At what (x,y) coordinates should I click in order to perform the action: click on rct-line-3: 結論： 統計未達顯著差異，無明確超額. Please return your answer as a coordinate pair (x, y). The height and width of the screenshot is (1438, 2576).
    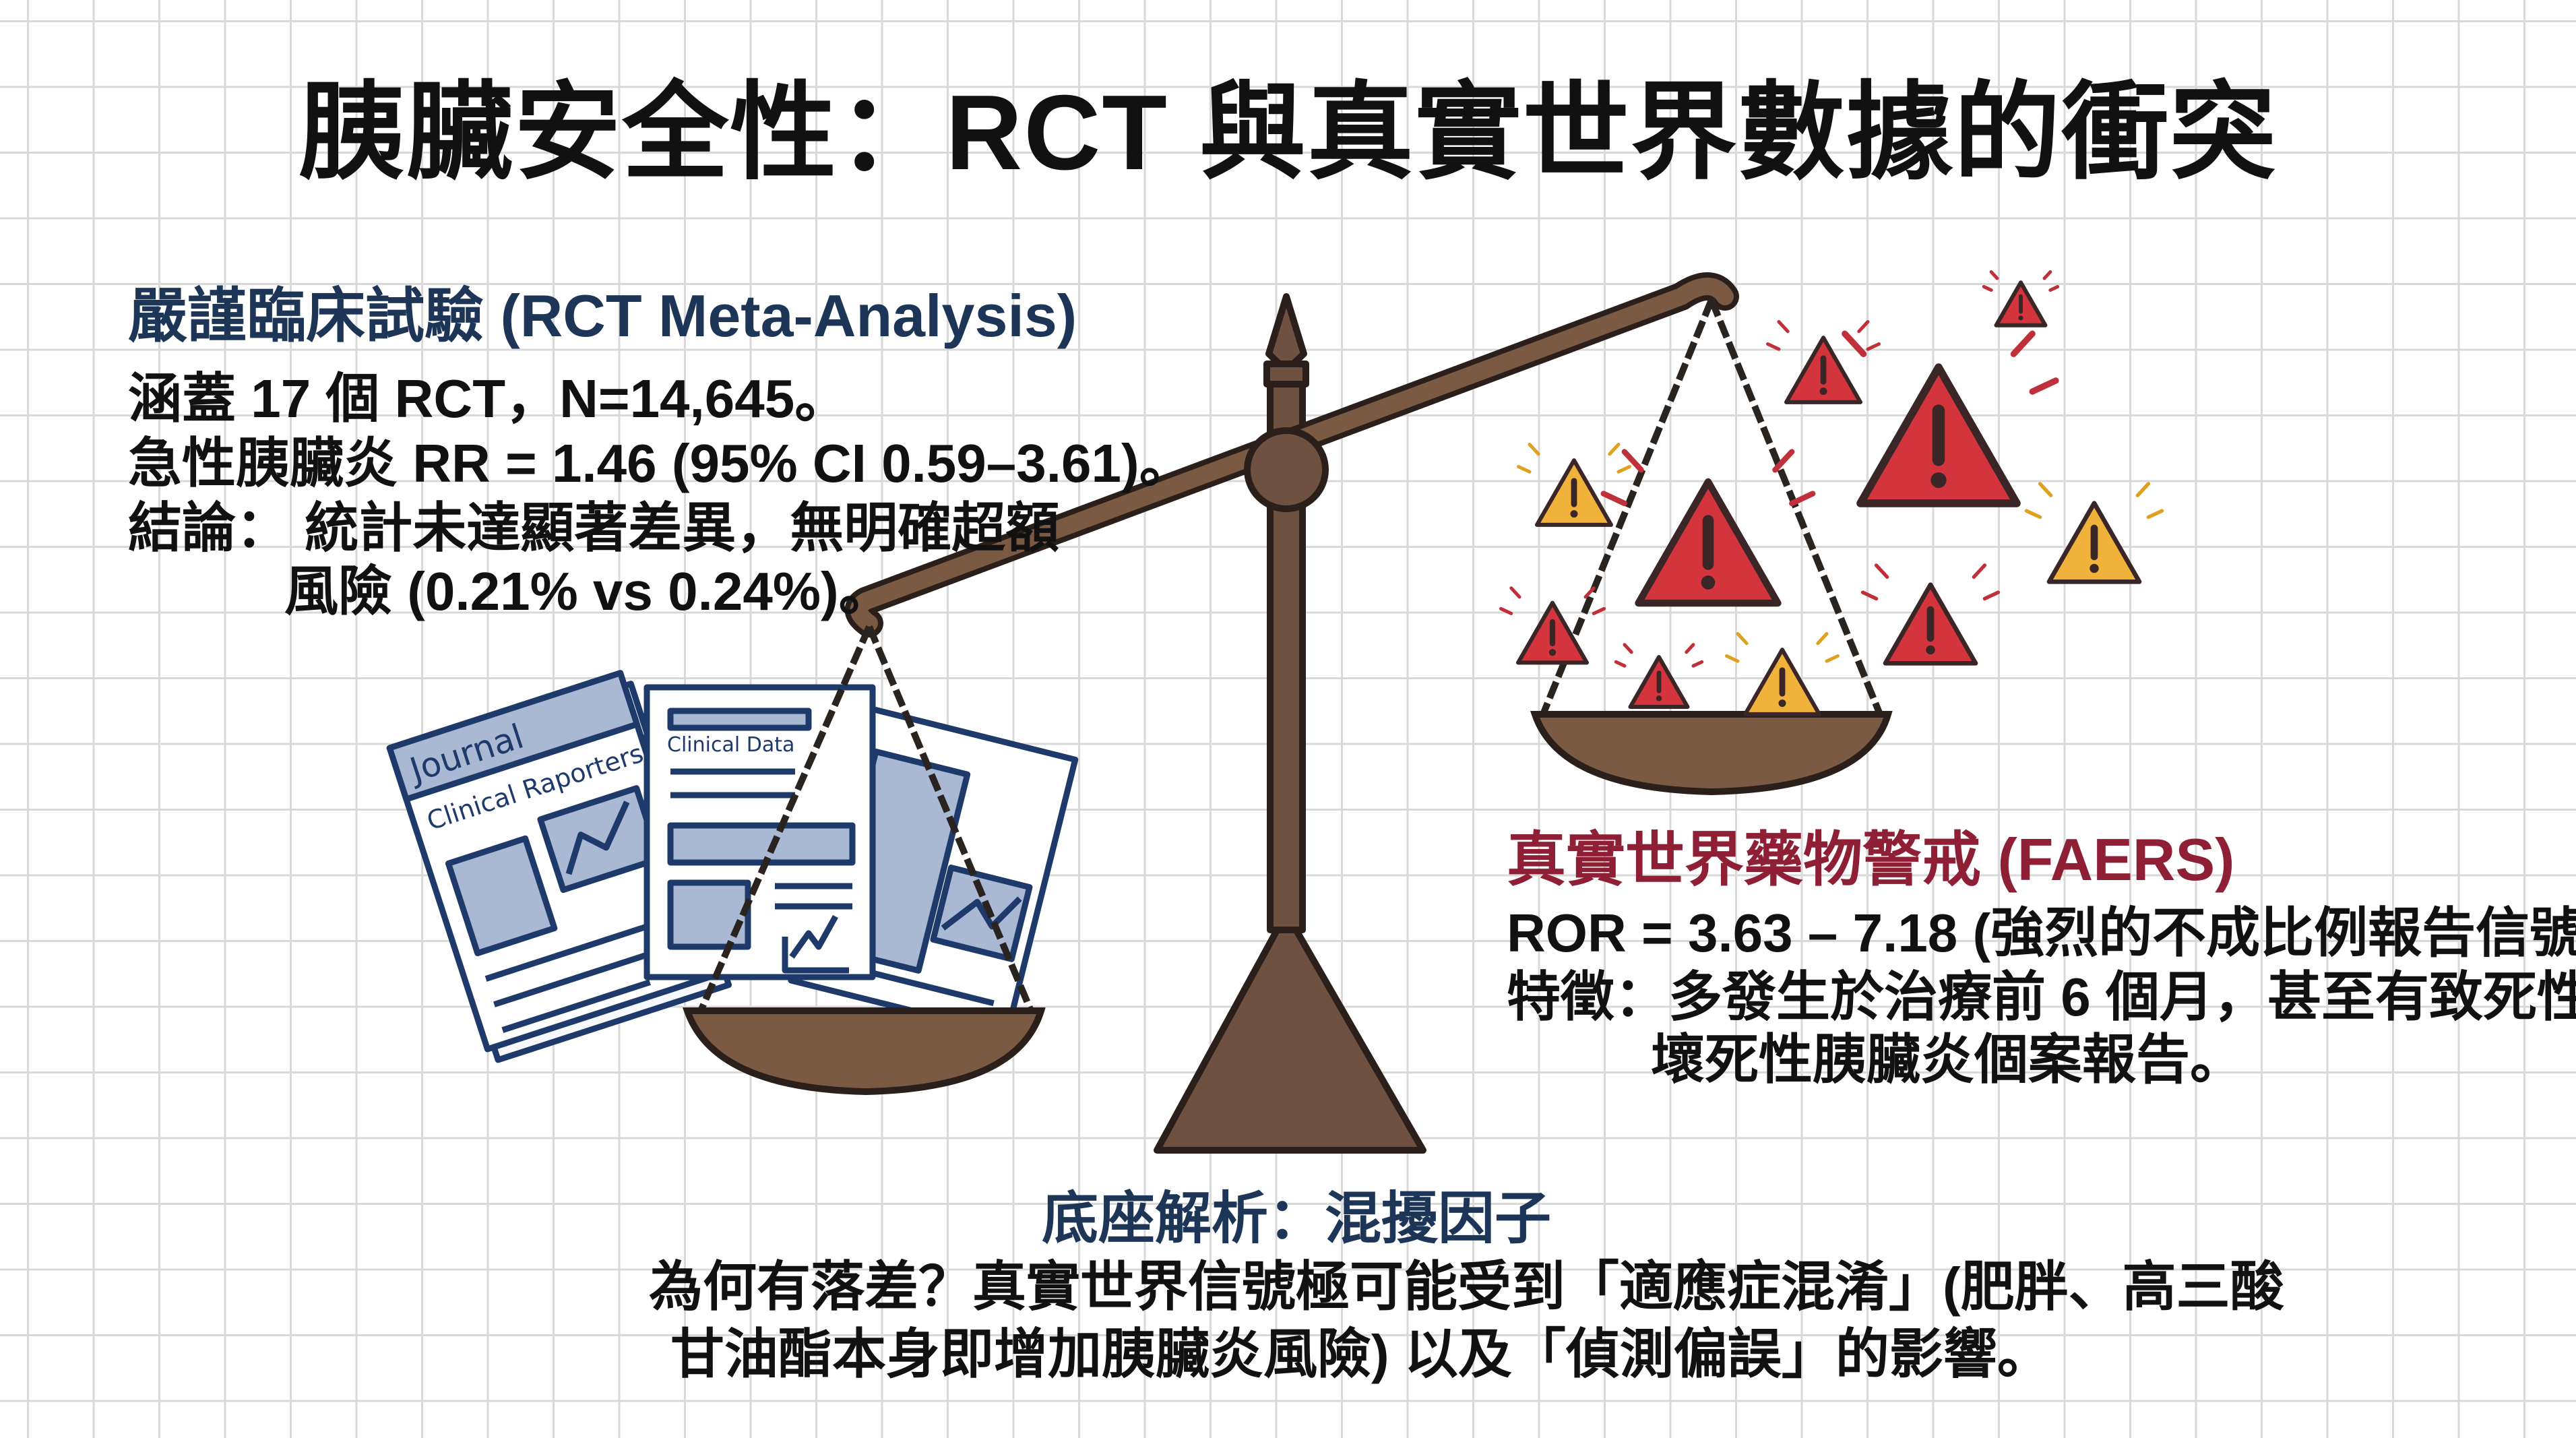
    Looking at the image, I should click on (594, 528).